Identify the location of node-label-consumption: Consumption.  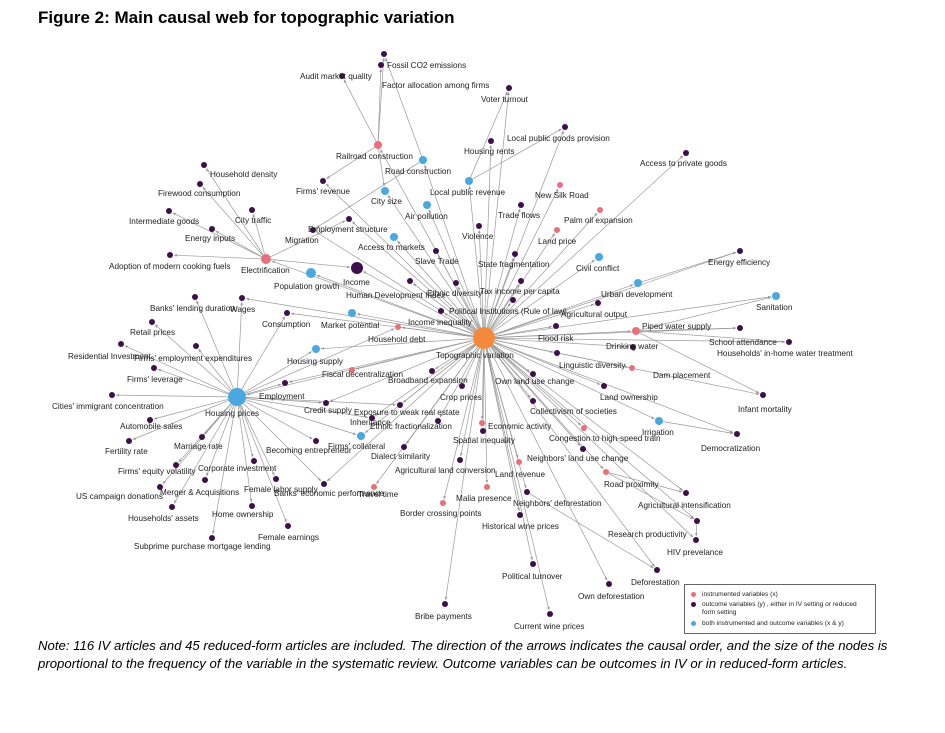
(286, 324).